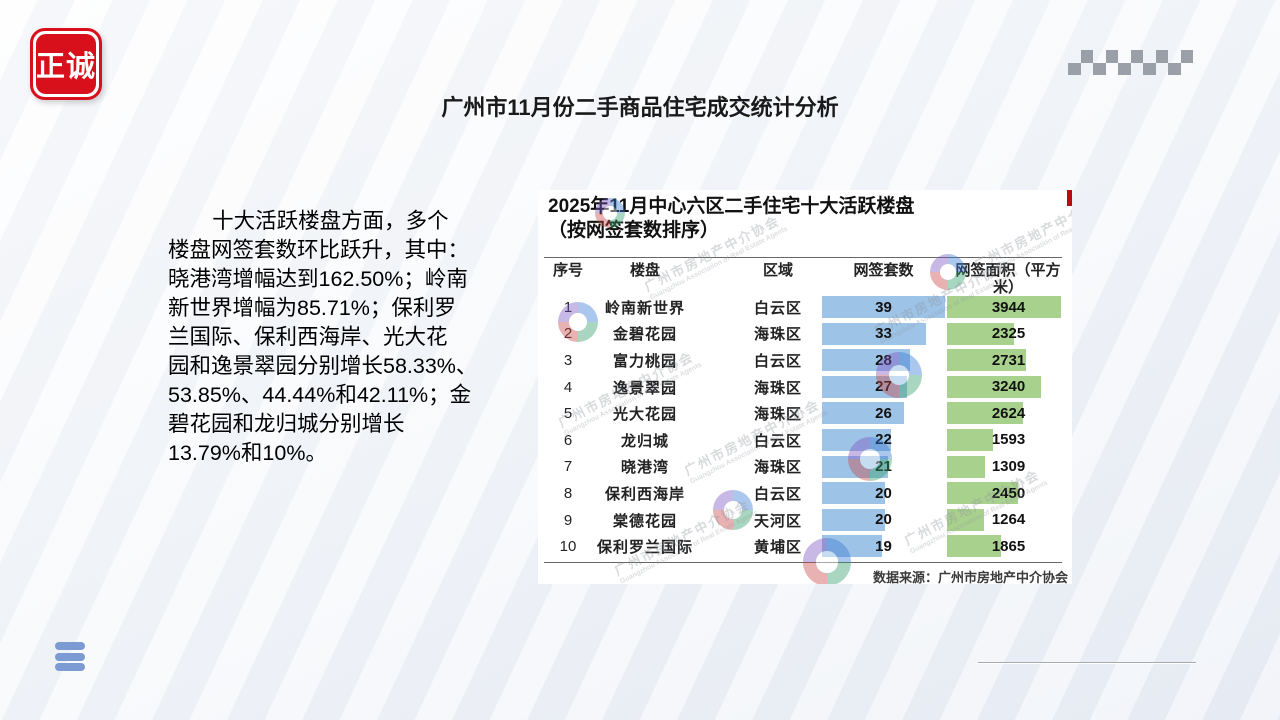 Image resolution: width=1280 pixels, height=720 pixels. Describe the element at coordinates (644, 548) in the screenshot. I see `name-cell: 保利罗兰国际` at that location.